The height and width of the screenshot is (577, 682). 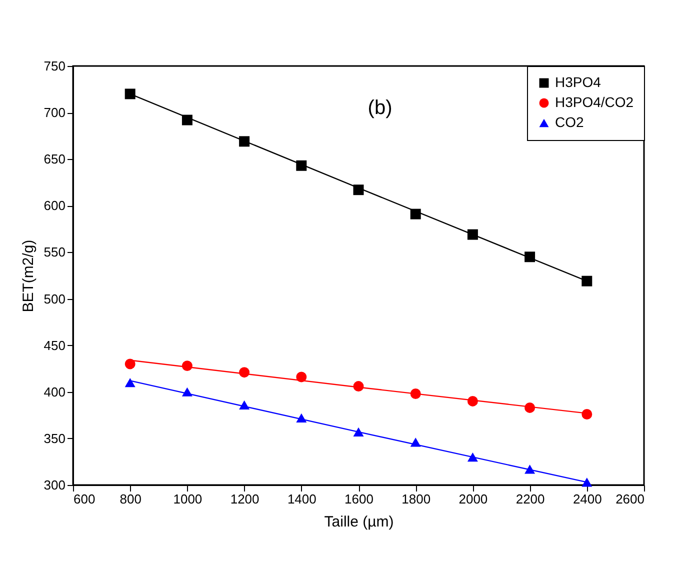 I want to click on x-tick-label: 2000, so click(x=473, y=499).